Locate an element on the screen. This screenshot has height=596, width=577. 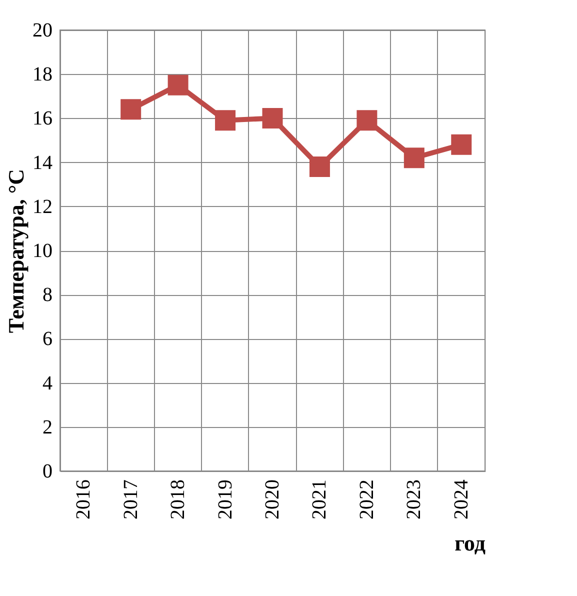
x-tick-label: 2023 is located at coordinates (414, 500).